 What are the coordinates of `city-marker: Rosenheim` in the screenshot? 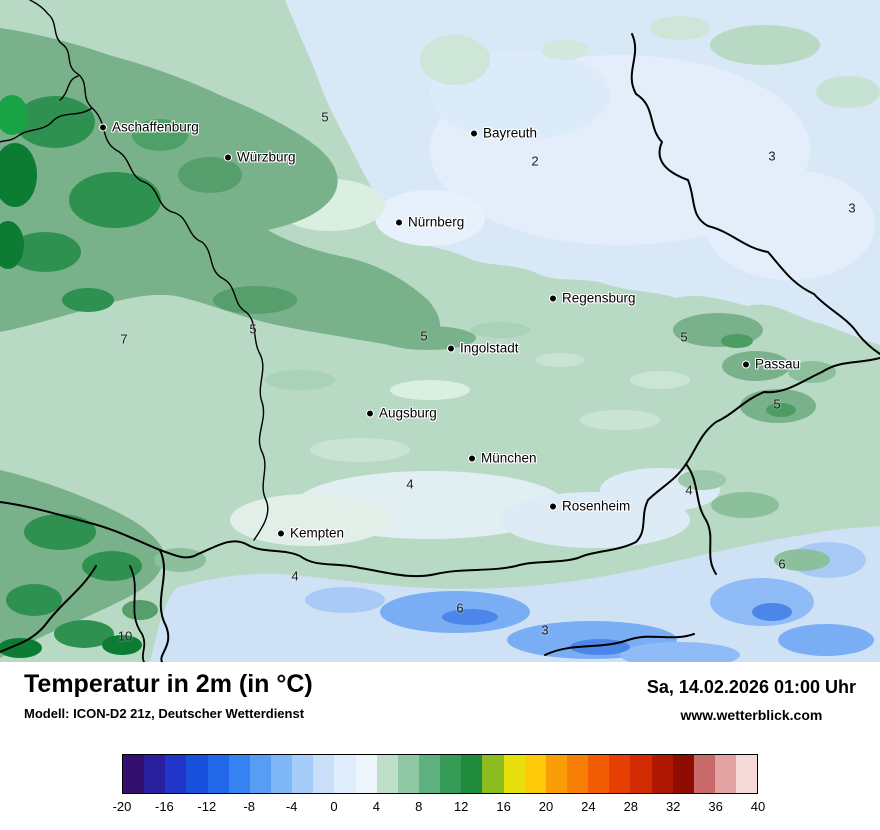 It's located at (589, 506).